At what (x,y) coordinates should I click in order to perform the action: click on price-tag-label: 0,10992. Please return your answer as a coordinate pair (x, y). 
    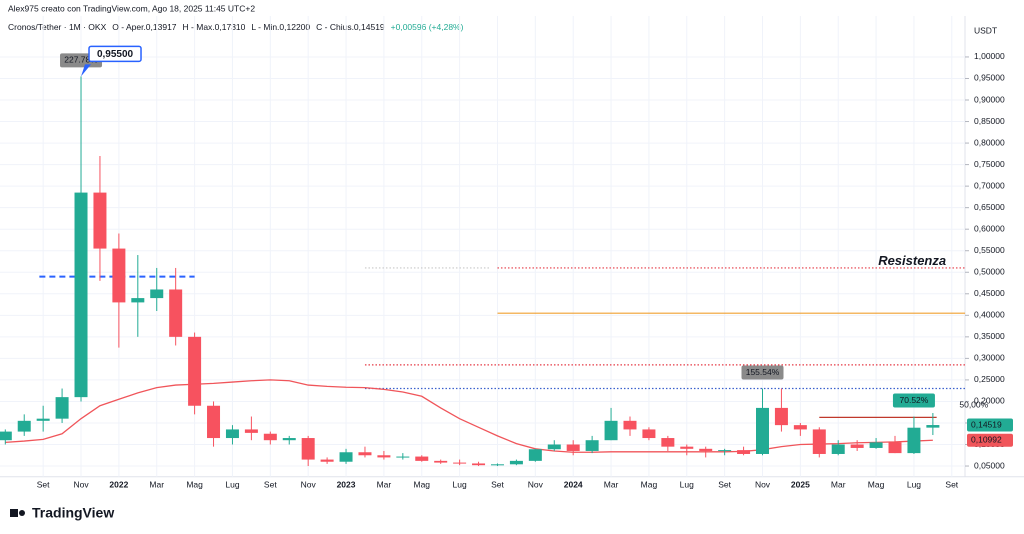
    Looking at the image, I should click on (986, 439).